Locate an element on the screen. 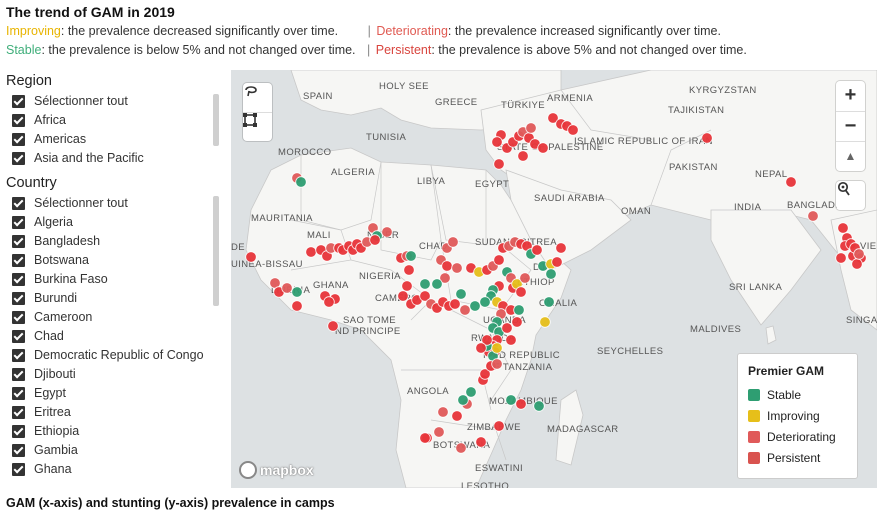 The image size is (896, 512). legend-item: Improving is located at coordinates (797, 415).